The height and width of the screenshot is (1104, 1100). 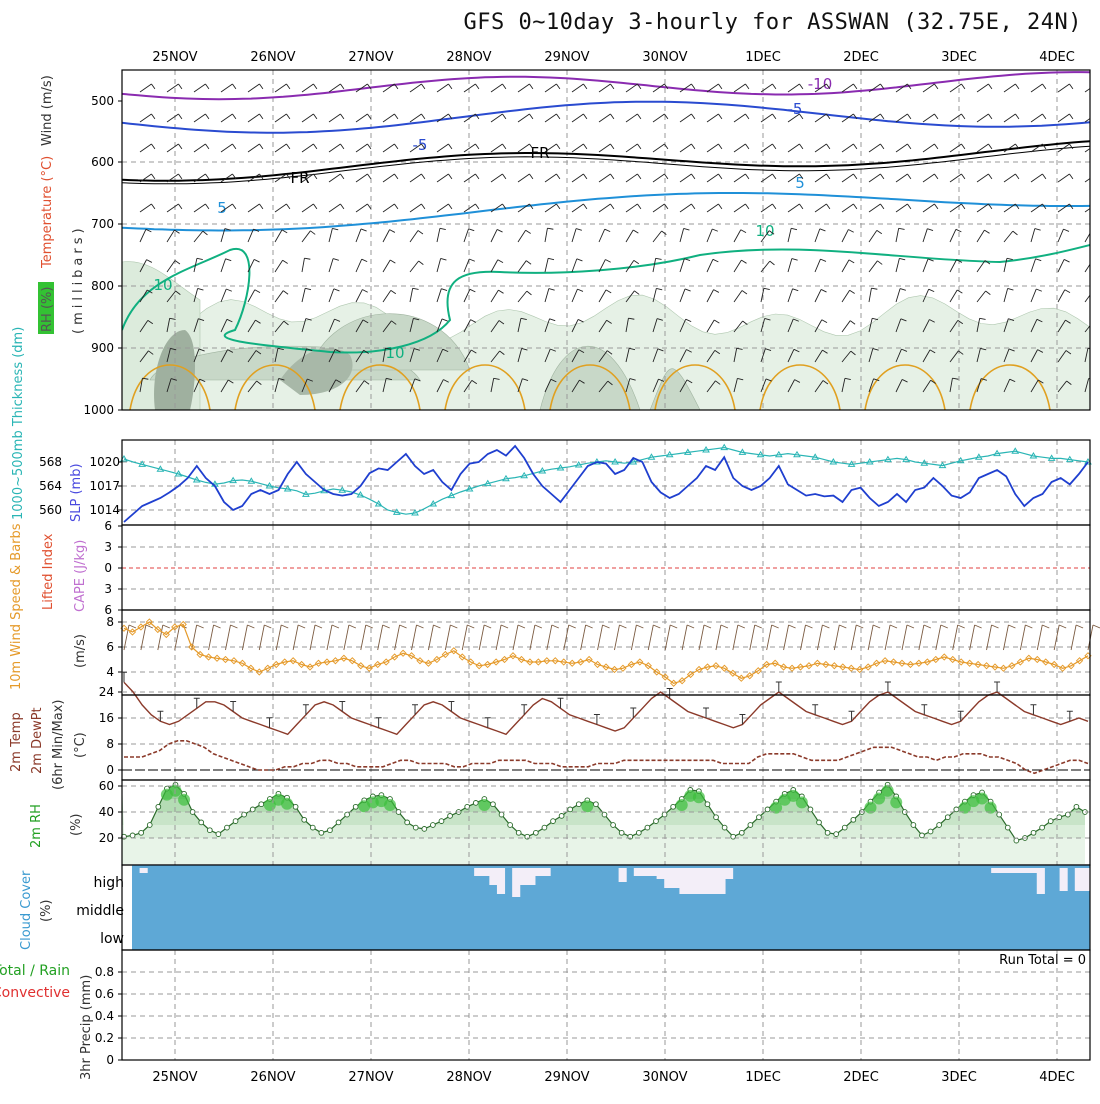 What do you see at coordinates (1086, 879) in the screenshot?
I see `cloud-gap` at bounding box center [1086, 879].